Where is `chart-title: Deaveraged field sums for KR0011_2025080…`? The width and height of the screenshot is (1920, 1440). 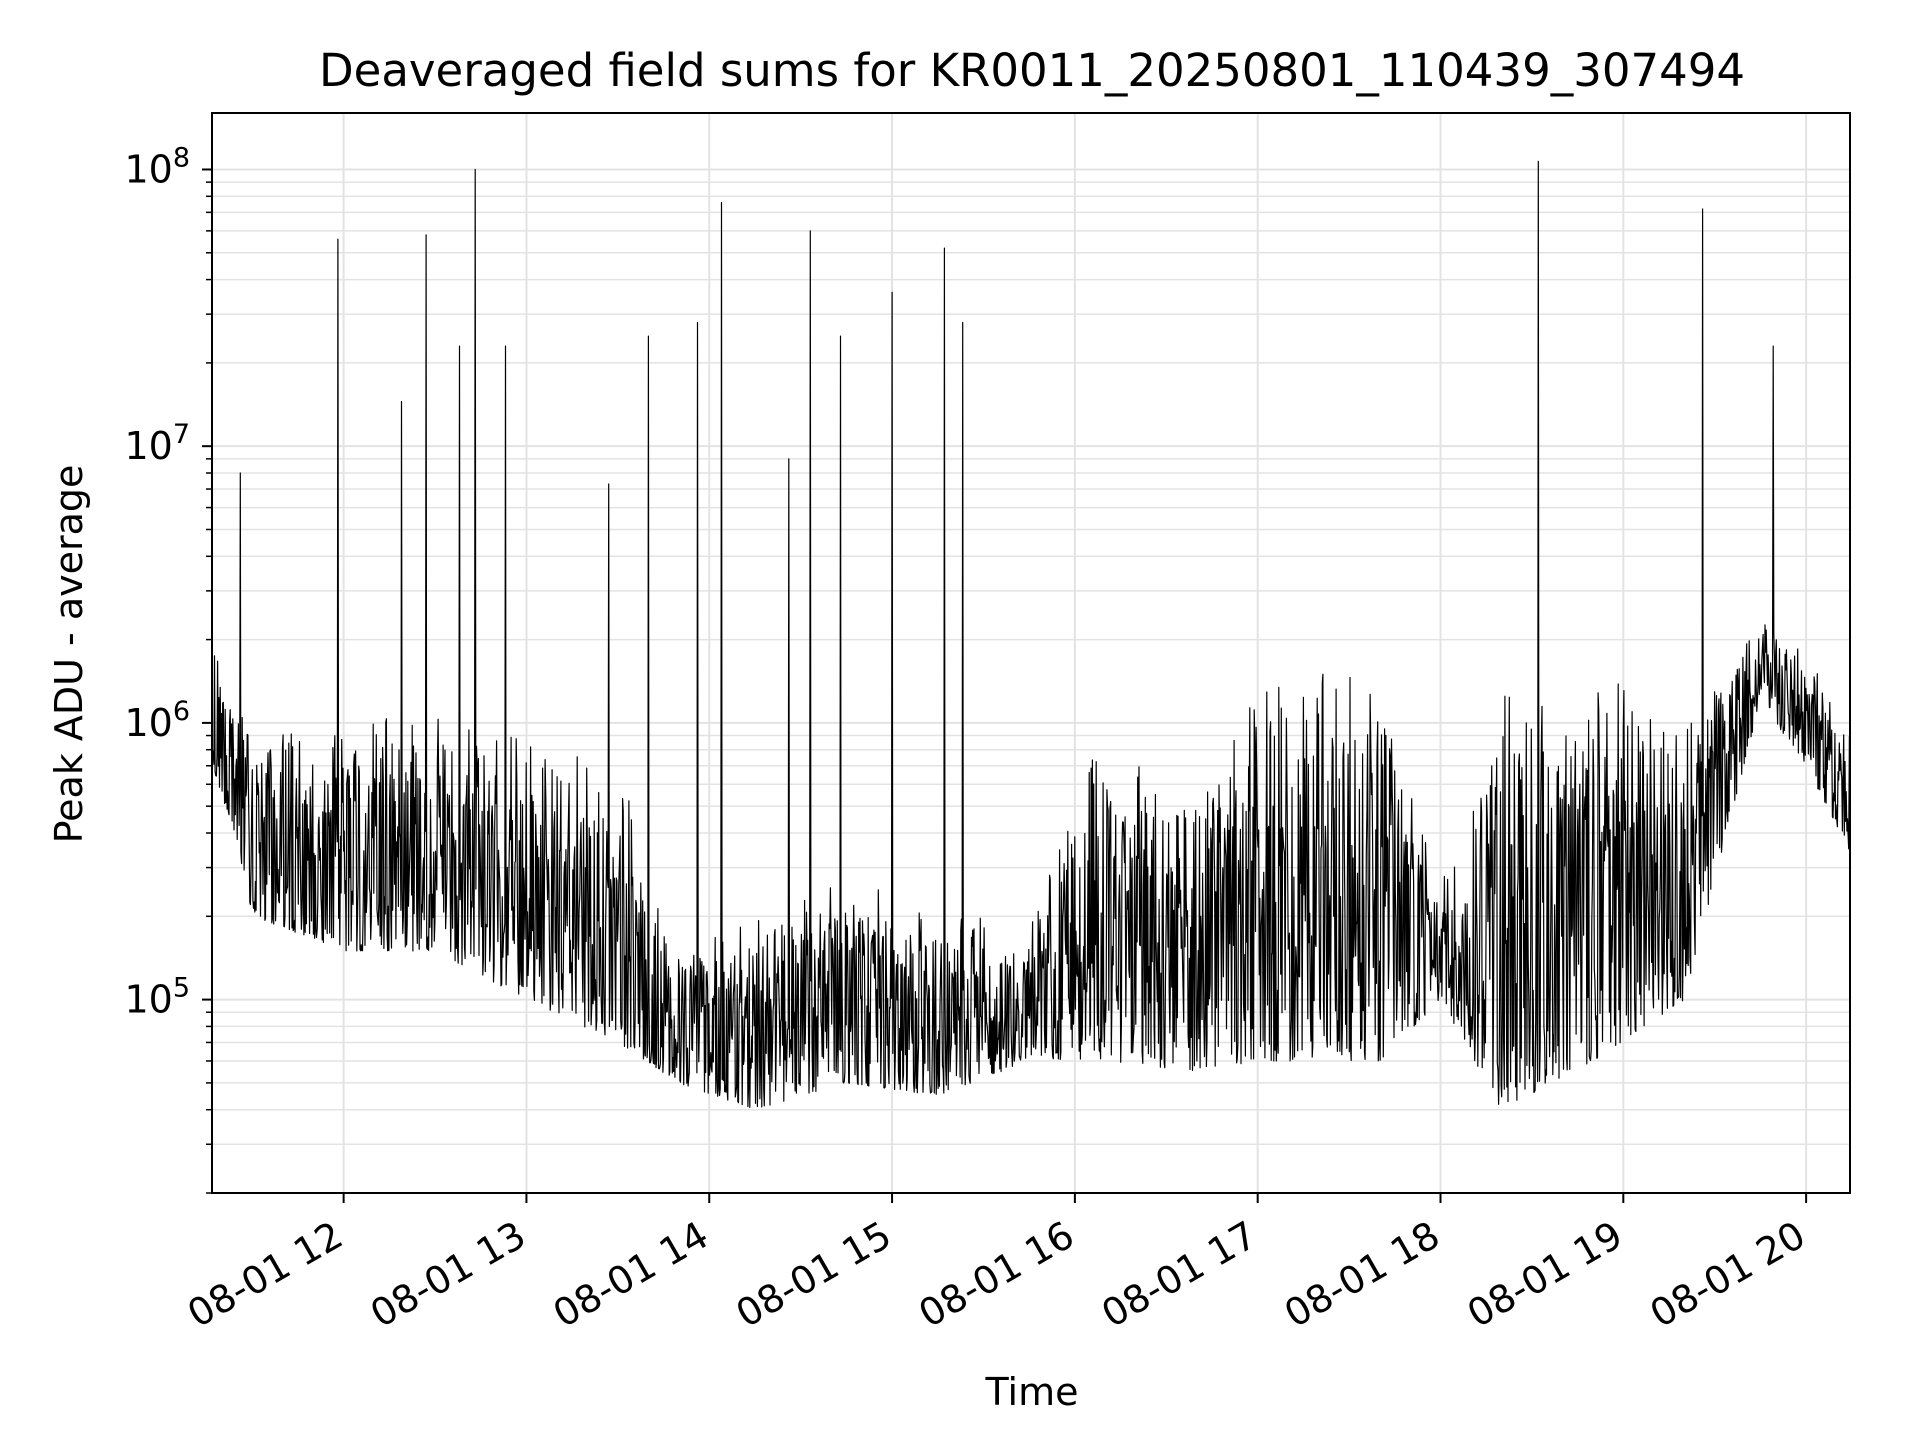 chart-title: Deaveraged field sums for KR0011_2025080… is located at coordinates (1032, 70).